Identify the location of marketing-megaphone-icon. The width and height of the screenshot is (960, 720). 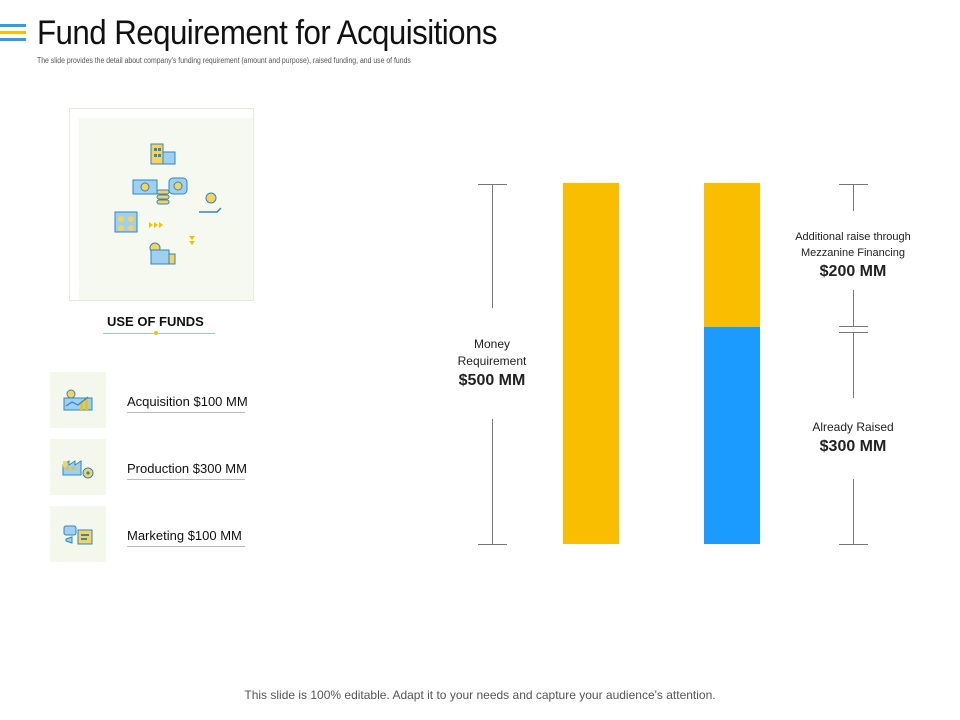
(78, 535).